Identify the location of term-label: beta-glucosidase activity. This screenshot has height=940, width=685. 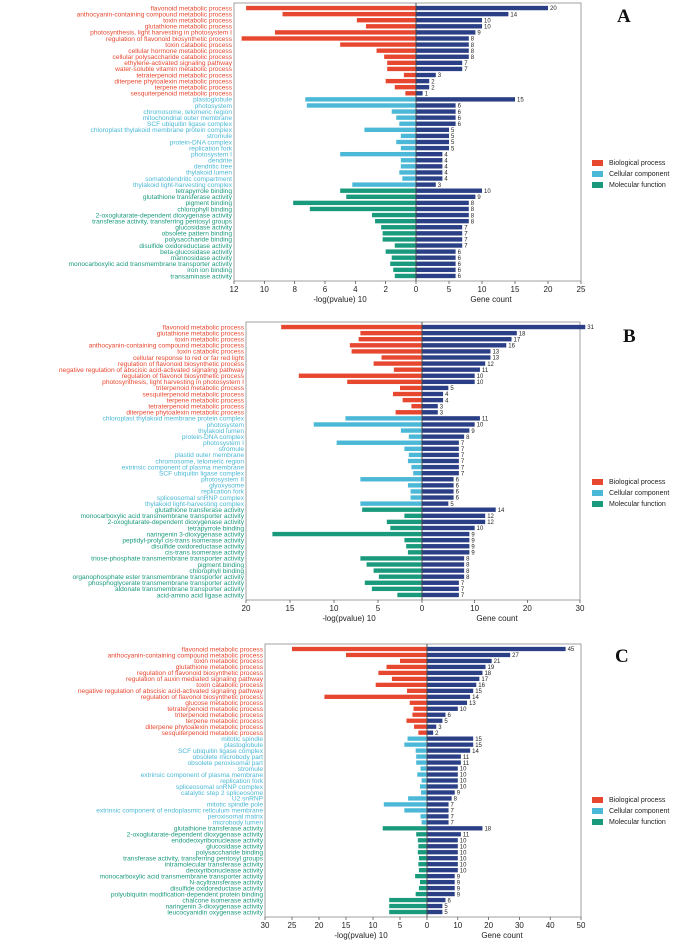
(196, 252).